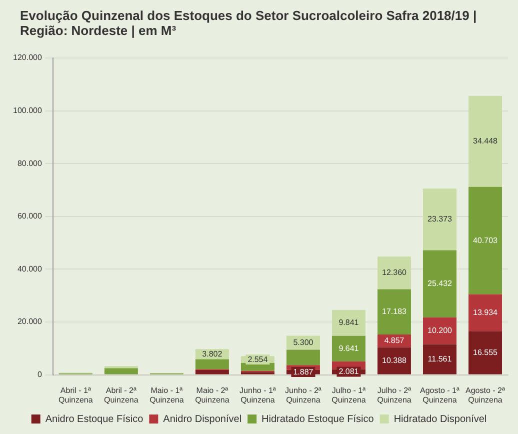 This screenshot has height=434, width=518. What do you see at coordinates (258, 359) in the screenshot?
I see `data-label: 2.554` at bounding box center [258, 359].